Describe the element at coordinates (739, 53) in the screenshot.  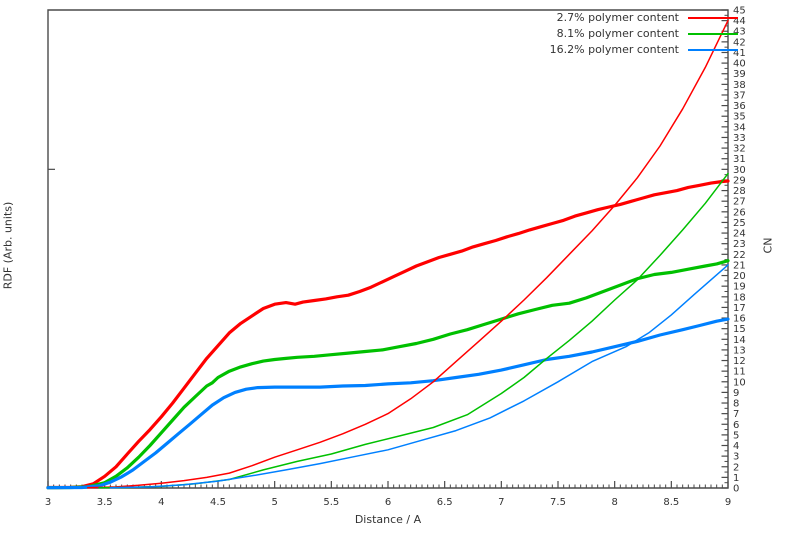
I see `svg-text: 41` at that location.